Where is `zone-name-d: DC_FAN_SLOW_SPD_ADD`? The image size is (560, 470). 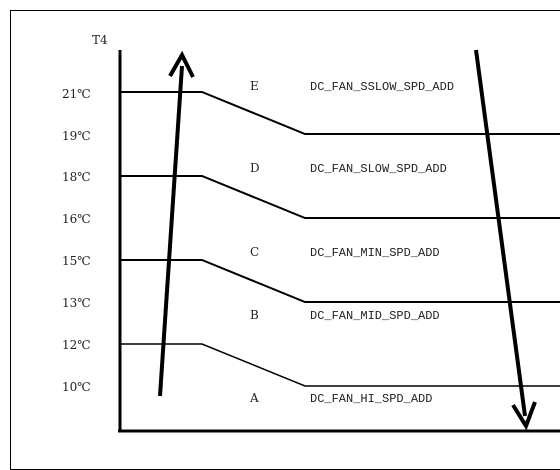
zone-name-d: DC_FAN_SLOW_SPD_ADD is located at coordinates (378, 169).